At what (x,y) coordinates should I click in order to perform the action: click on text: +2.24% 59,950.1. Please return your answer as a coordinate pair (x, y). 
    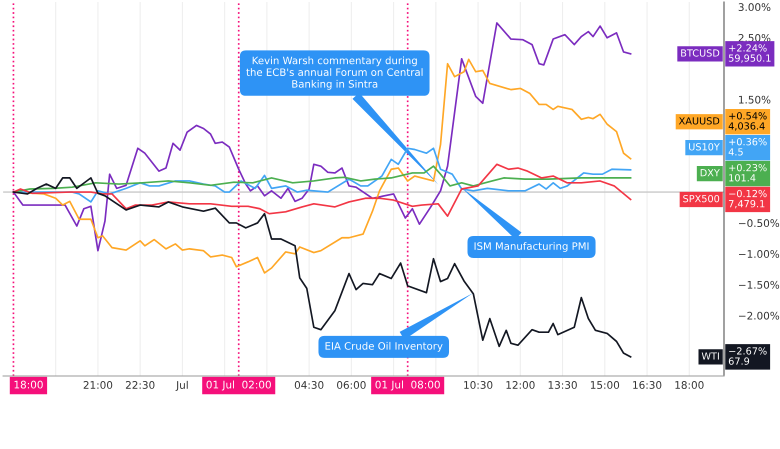
    Looking at the image, I should click on (749, 53).